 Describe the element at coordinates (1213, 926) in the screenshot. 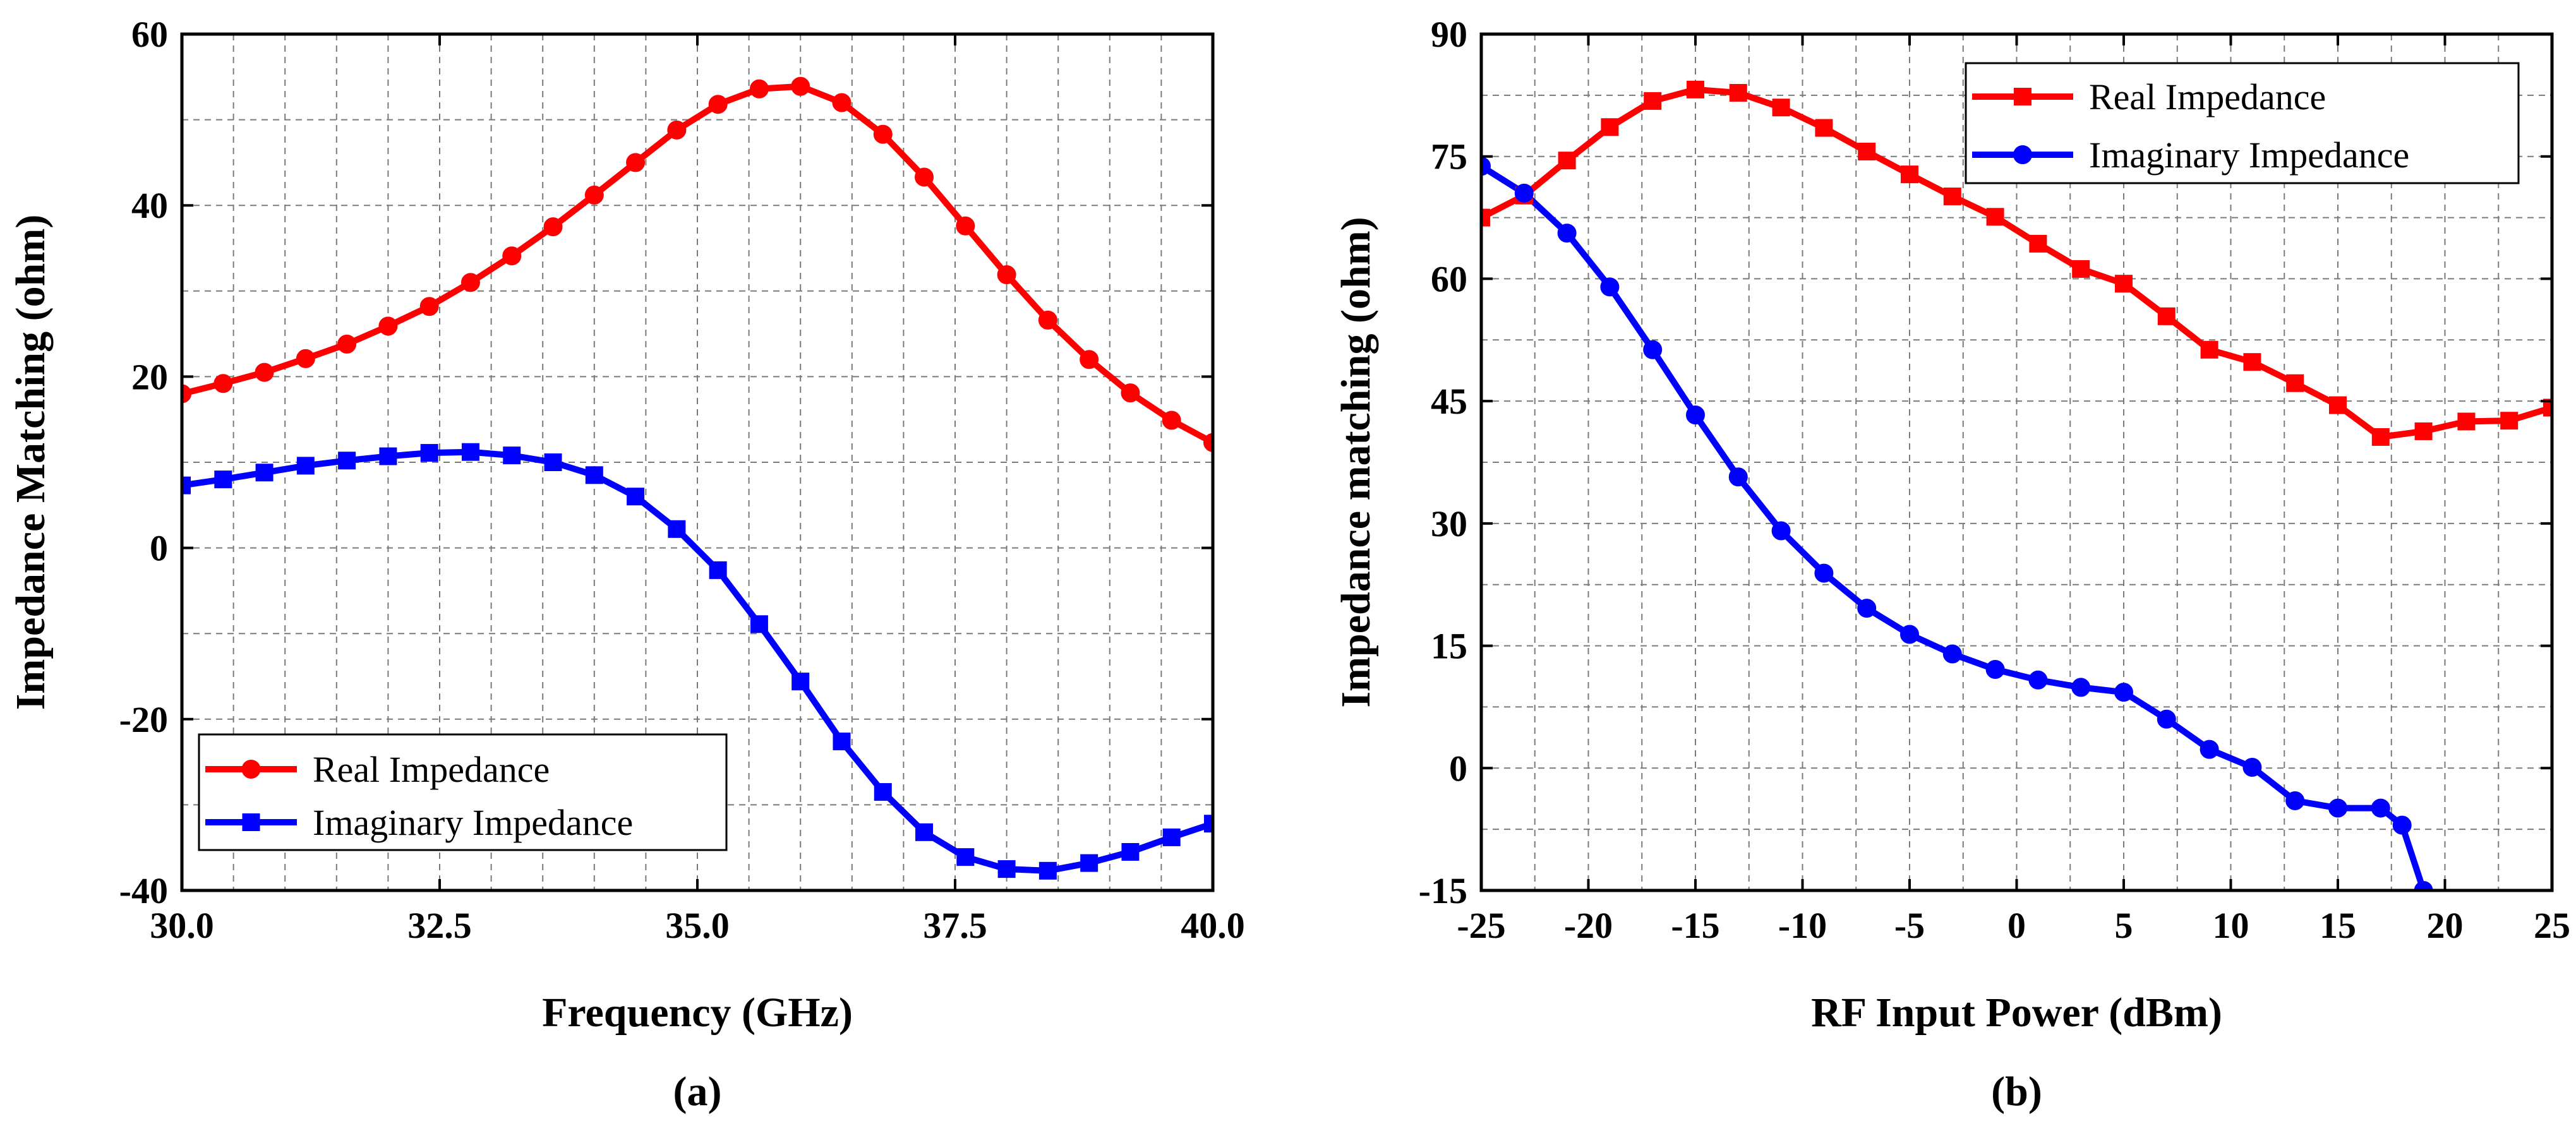

I see `x-tick-label: 40.0` at that location.